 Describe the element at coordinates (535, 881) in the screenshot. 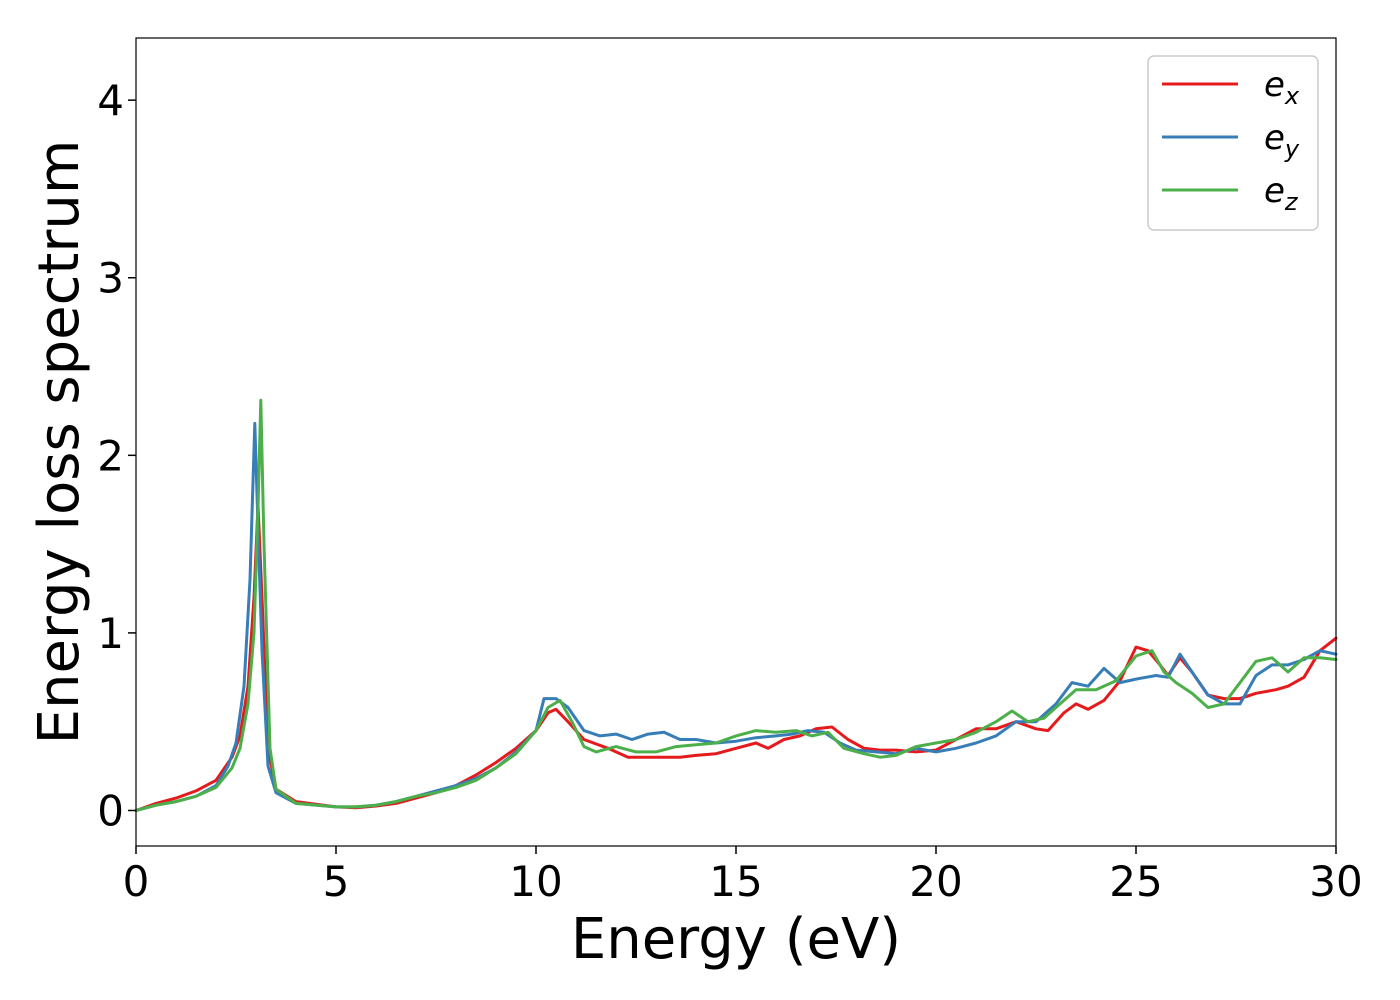

I see `x-tick-label: 10` at that location.